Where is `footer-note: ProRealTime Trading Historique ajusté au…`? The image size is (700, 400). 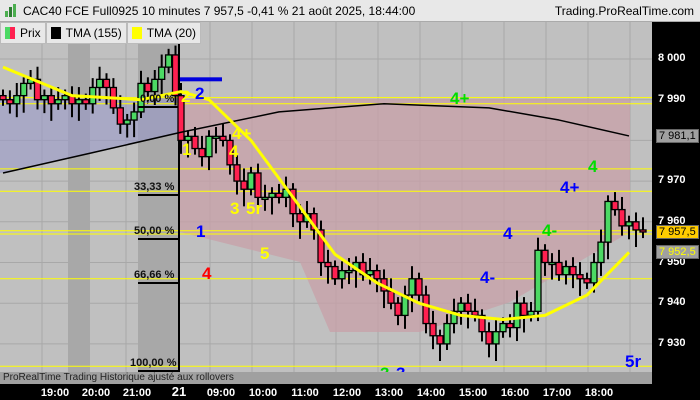
footer-note: ProRealTime Trading Historique ajusté au… is located at coordinates (326, 378).